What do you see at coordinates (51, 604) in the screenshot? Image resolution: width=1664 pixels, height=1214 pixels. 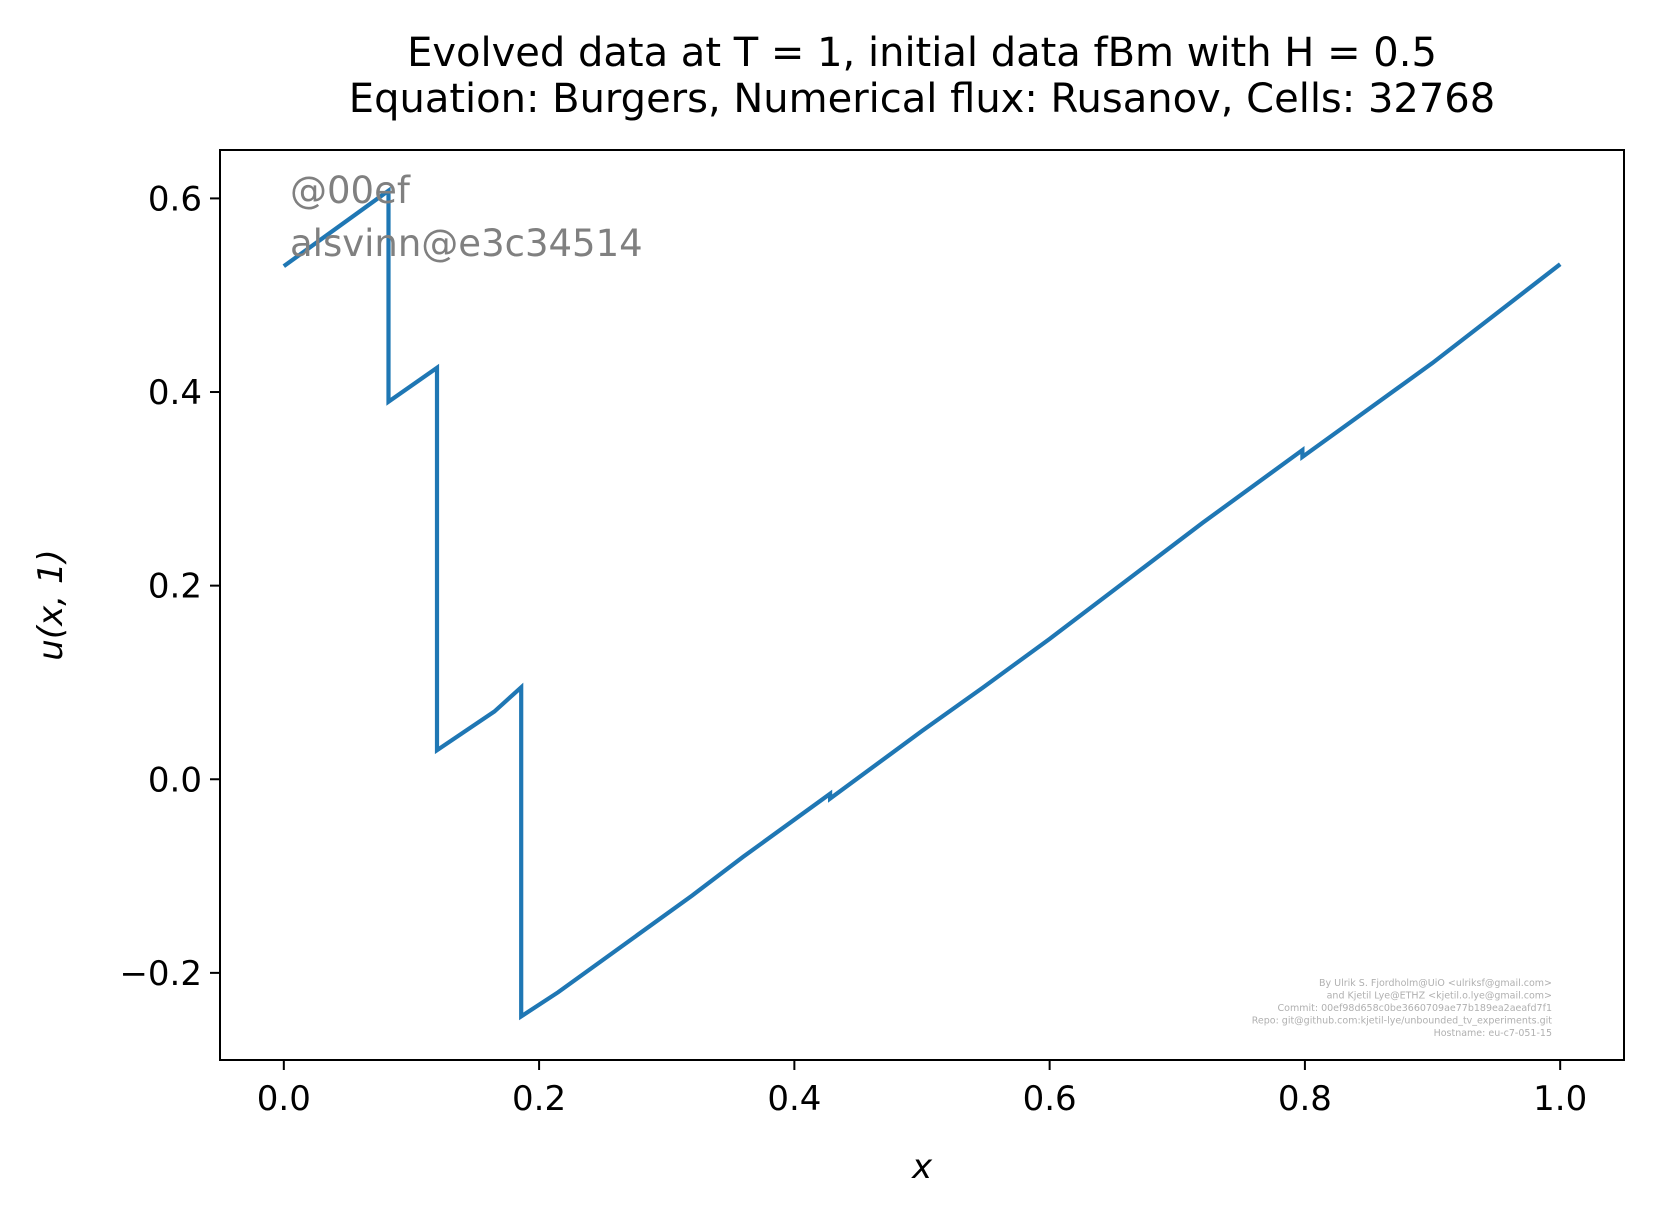 I see `y-axis-label: u(x, 1)` at bounding box center [51, 604].